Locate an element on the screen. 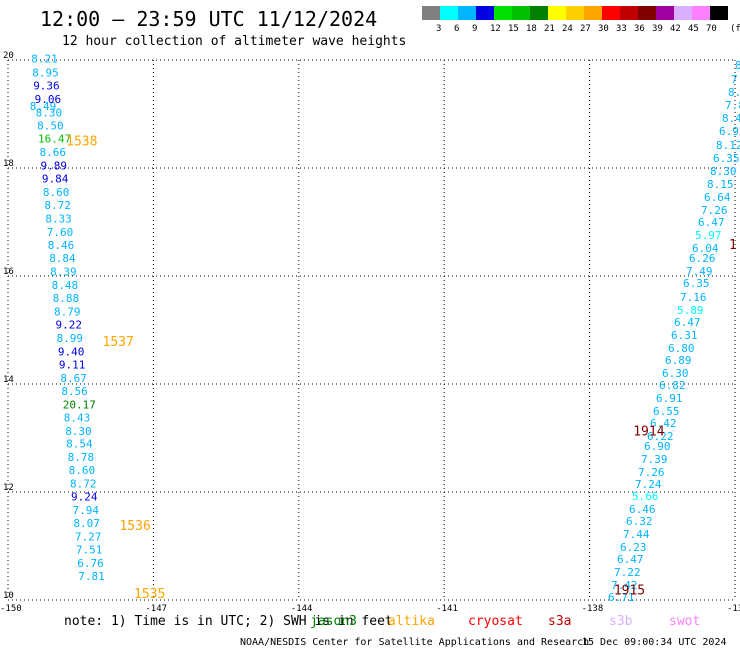 Image resolution: width=740 pixels, height=650 pixels. wave-height-label: 7.22 is located at coordinates (627, 572).